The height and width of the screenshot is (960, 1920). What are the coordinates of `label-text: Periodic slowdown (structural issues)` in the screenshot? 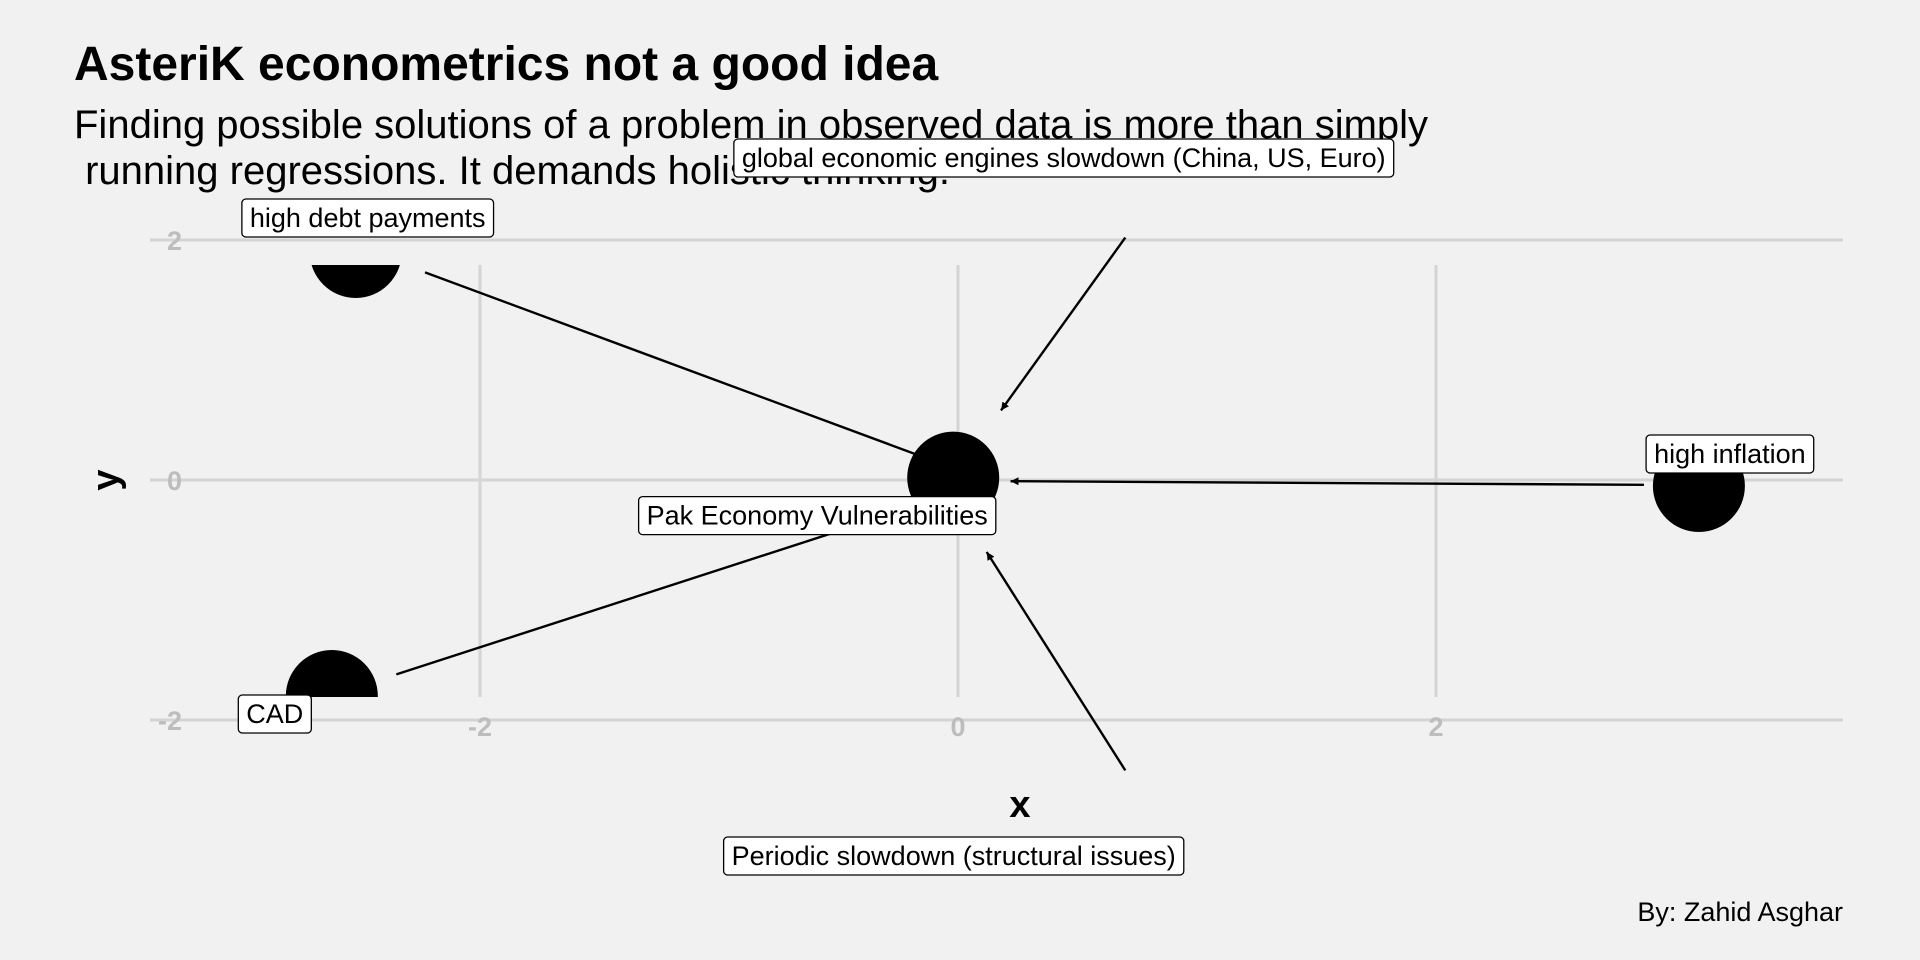 It's located at (954, 856).